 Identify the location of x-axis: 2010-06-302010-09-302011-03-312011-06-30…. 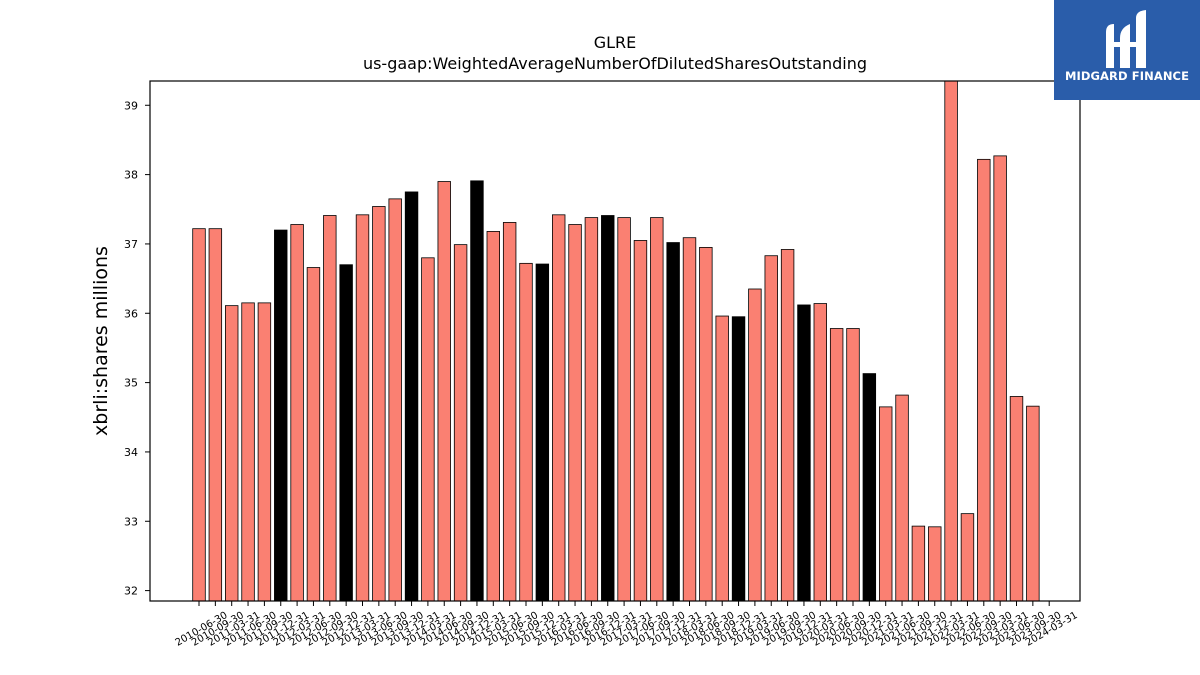
(627, 625).